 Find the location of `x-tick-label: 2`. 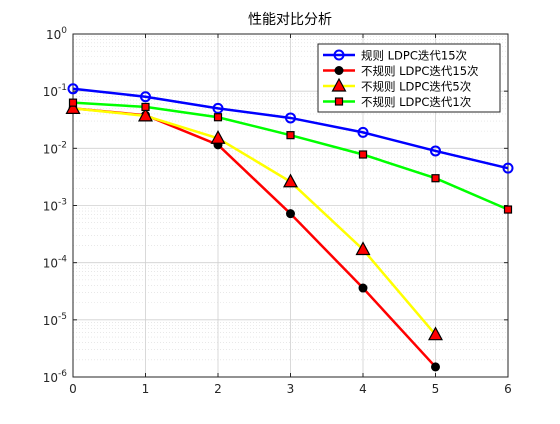

x-tick-label: 2 is located at coordinates (218, 389).